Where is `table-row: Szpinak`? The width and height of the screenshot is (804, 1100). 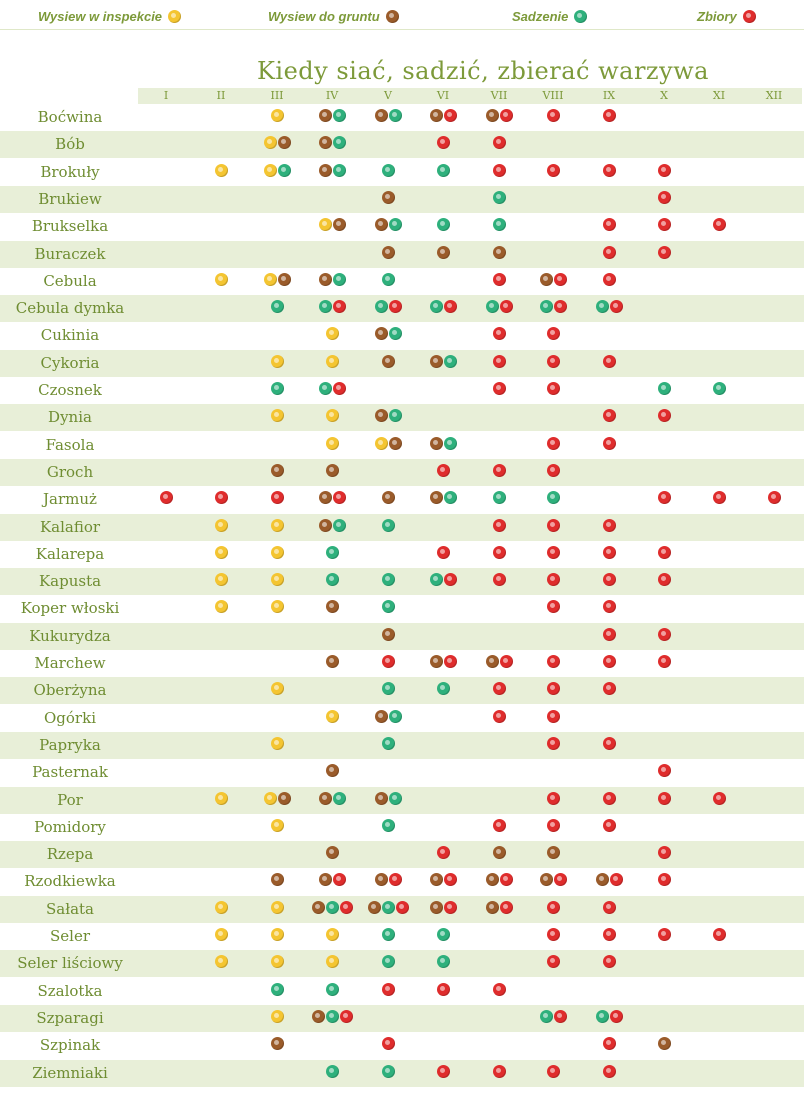 table-row: Szpinak is located at coordinates (402, 1045).